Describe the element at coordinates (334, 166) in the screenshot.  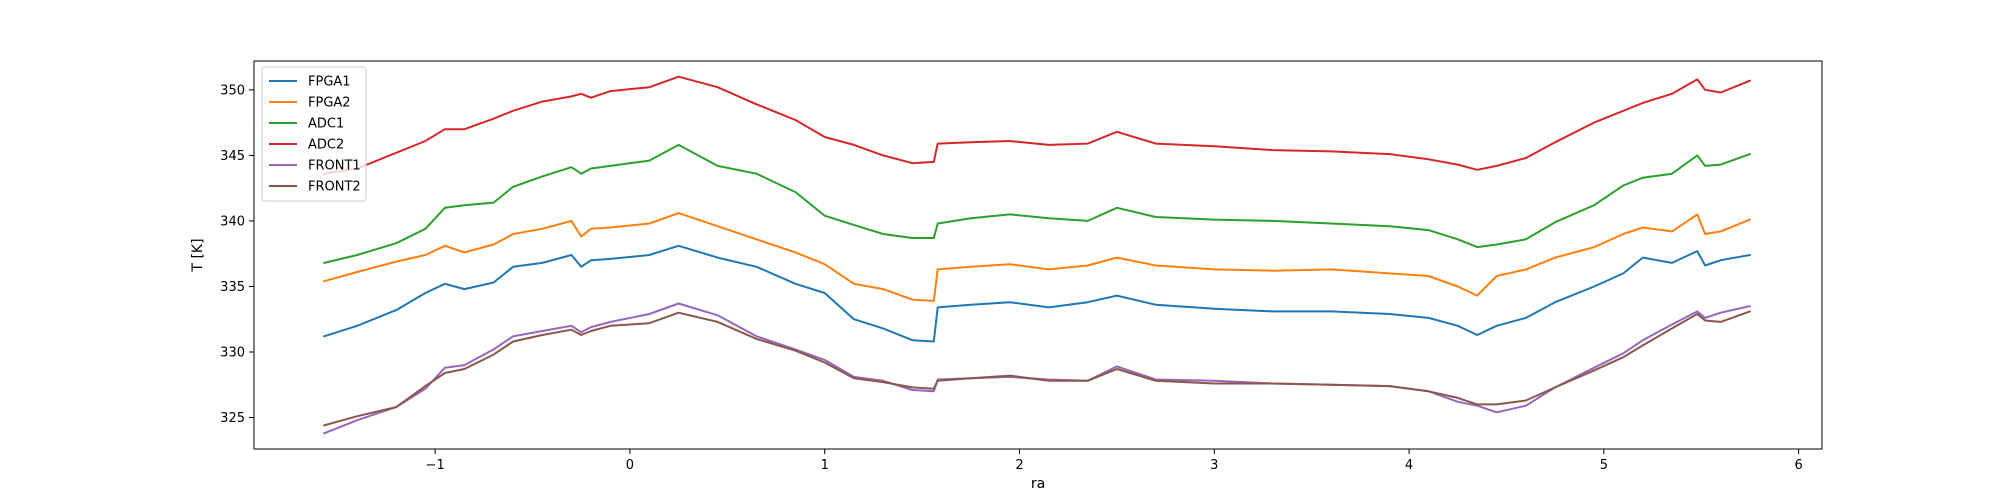
I see `legend-label-front1: FRONT1` at that location.